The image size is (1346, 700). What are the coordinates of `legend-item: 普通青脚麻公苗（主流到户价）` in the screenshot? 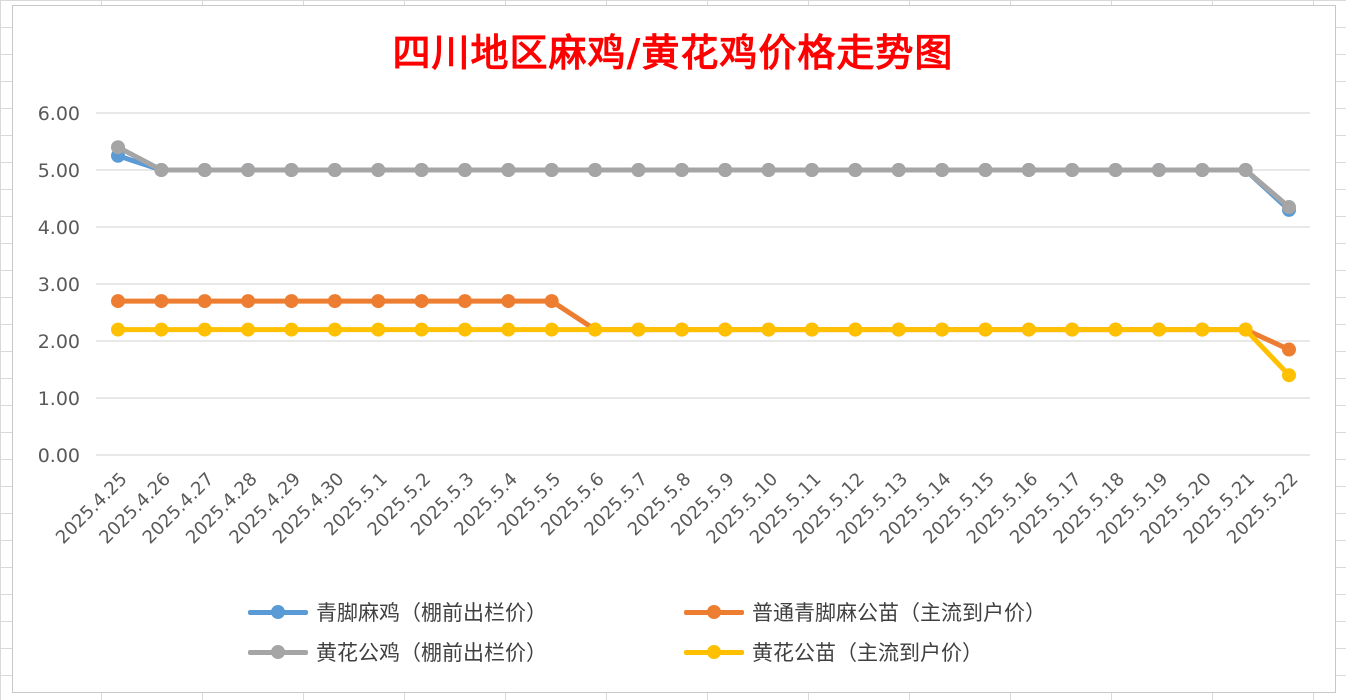 It's located at (865, 612).